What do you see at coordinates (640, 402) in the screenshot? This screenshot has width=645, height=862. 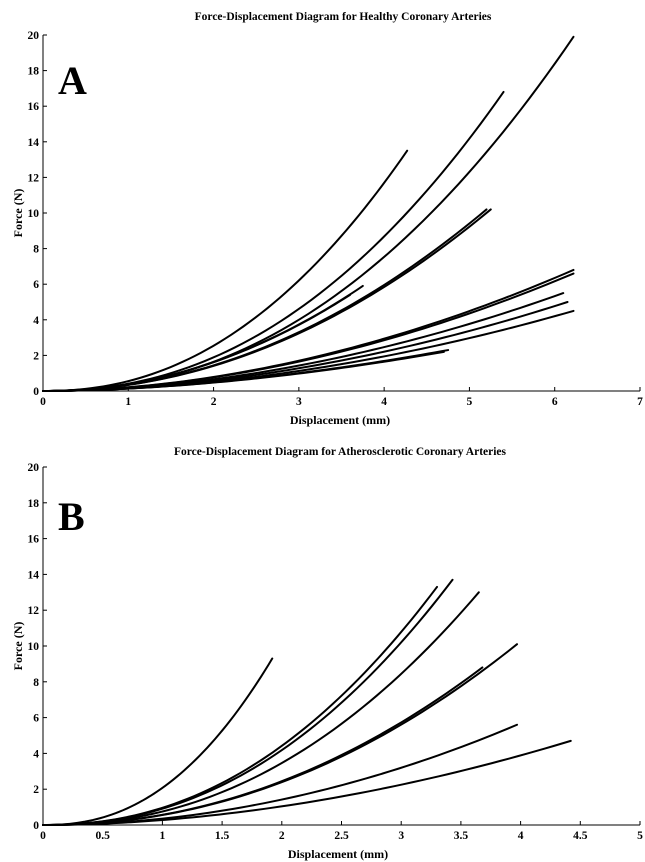 I see `x-tick-label: 7` at bounding box center [640, 402].